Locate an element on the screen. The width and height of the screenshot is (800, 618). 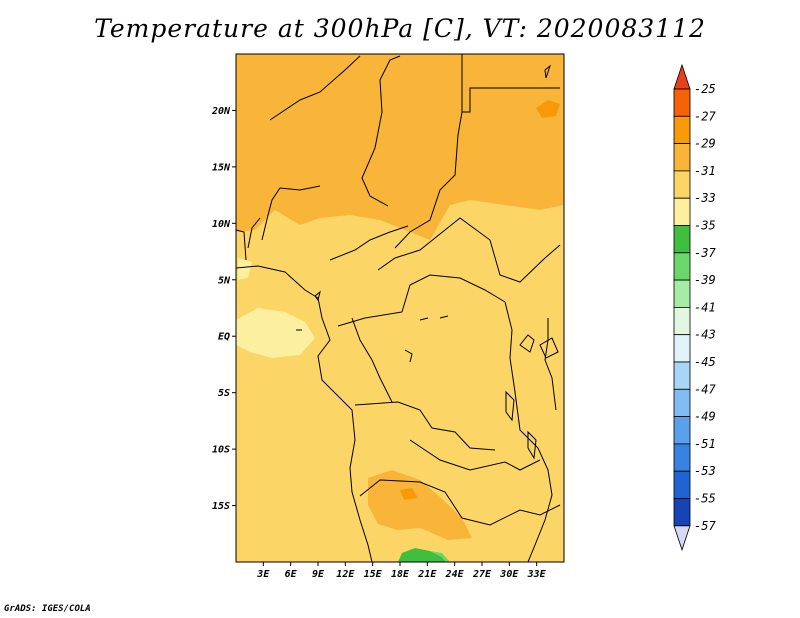
colorbar-bottom-arrow is located at coordinates (682, 538).